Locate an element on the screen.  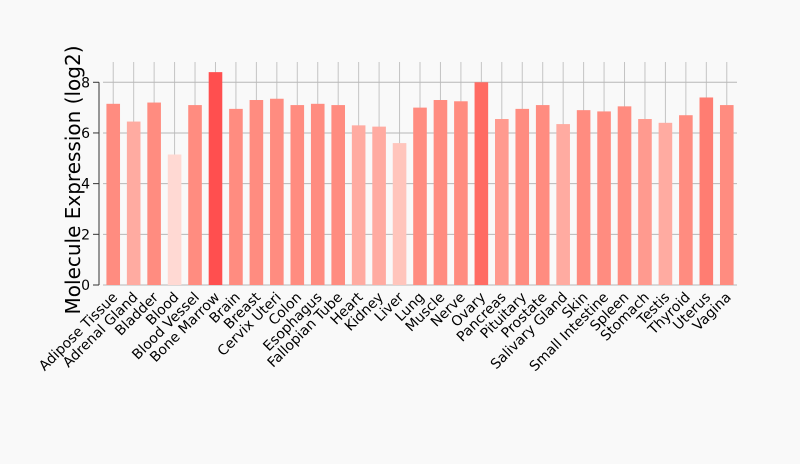
y-tick-label: 4 is located at coordinates (85, 185).